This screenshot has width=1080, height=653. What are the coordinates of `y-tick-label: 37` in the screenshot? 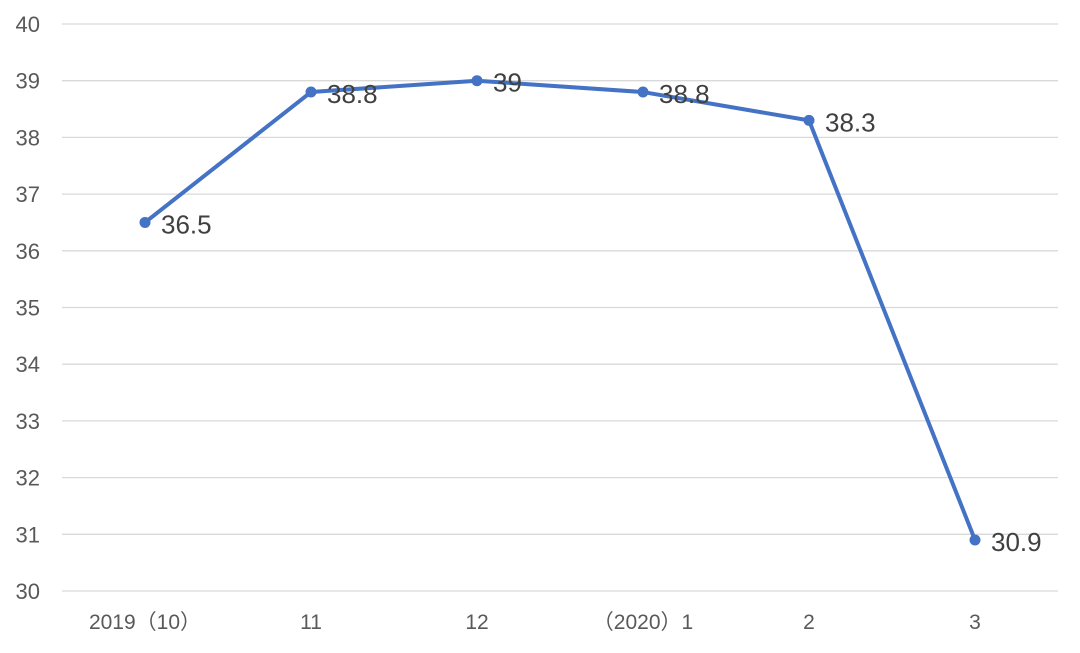 It's located at (28, 194).